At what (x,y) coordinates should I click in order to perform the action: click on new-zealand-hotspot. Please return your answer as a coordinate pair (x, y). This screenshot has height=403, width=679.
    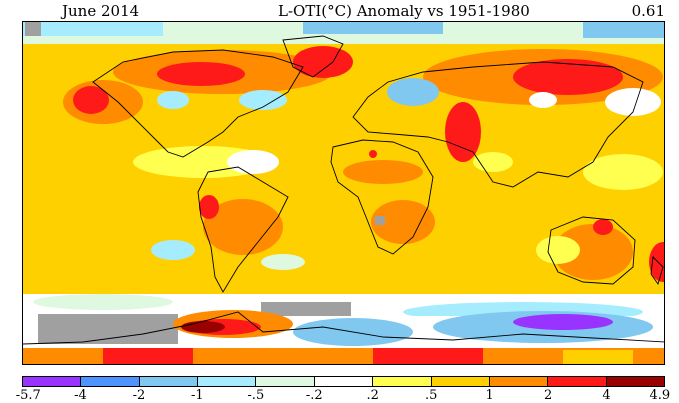
    Looking at the image, I should click on (656, 262).